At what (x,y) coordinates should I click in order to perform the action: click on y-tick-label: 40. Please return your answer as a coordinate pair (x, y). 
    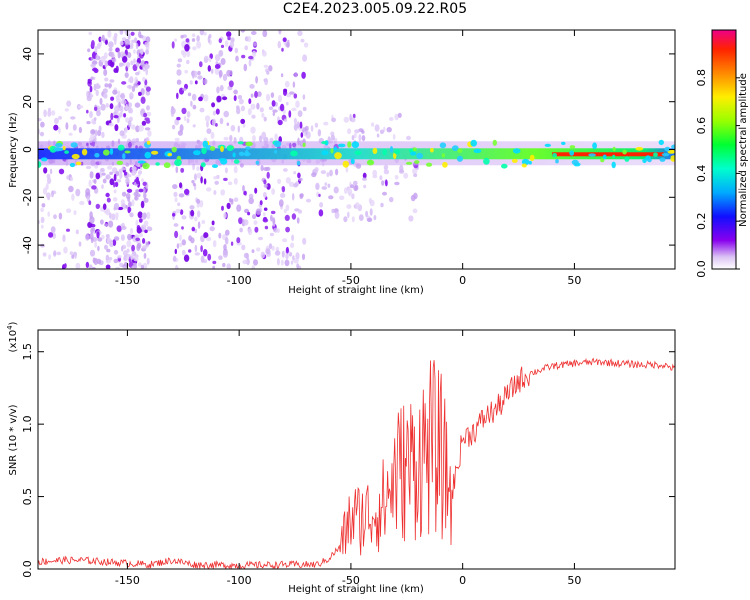
    Looking at the image, I should click on (27, 54).